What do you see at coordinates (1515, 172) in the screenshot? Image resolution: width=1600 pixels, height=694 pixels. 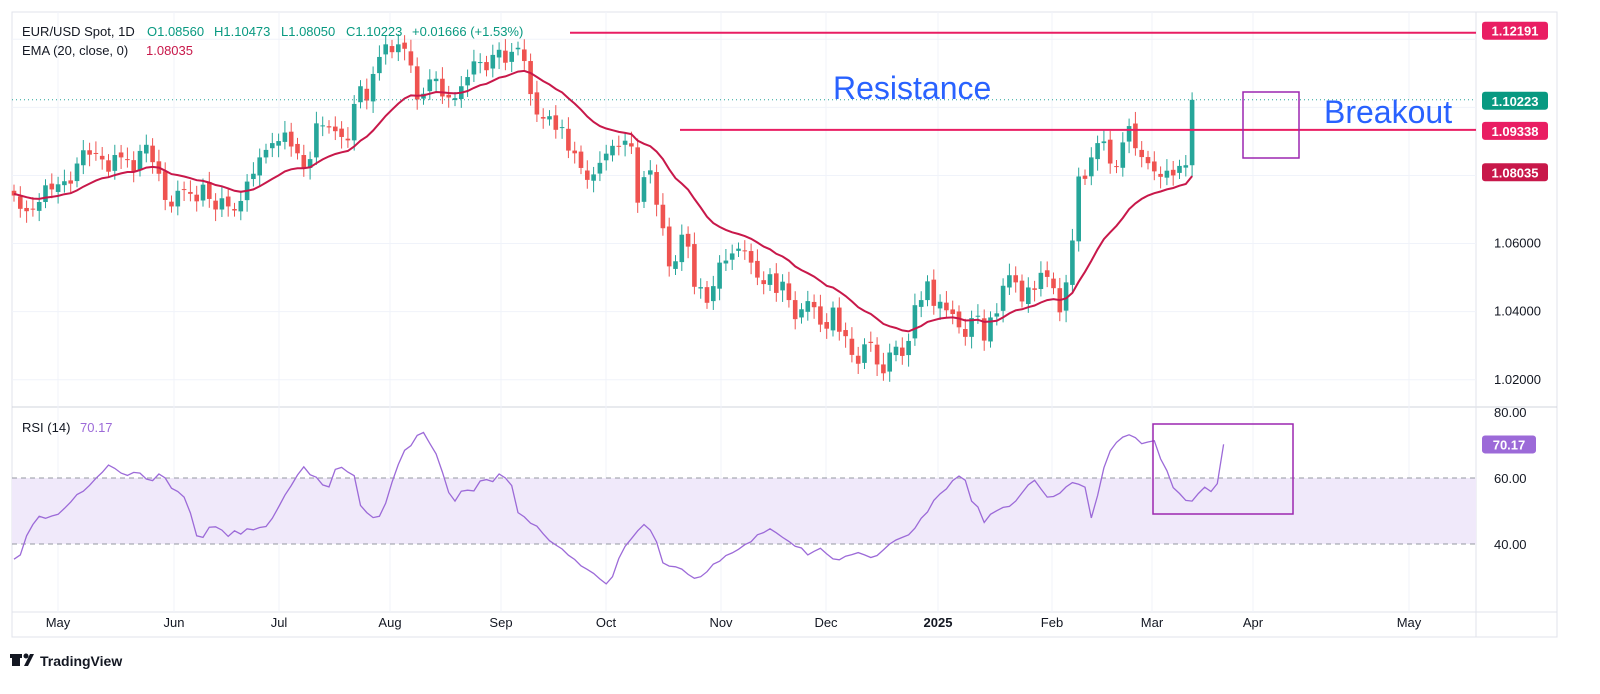 I see `badge-ema-bg` at bounding box center [1515, 172].